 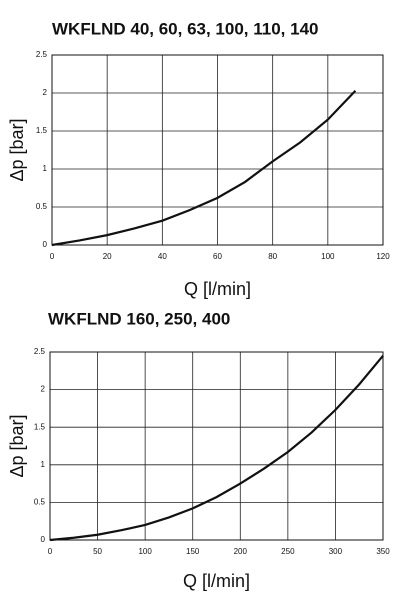 What do you see at coordinates (383, 256) in the screenshot?
I see `x-tick-label: 120` at bounding box center [383, 256].